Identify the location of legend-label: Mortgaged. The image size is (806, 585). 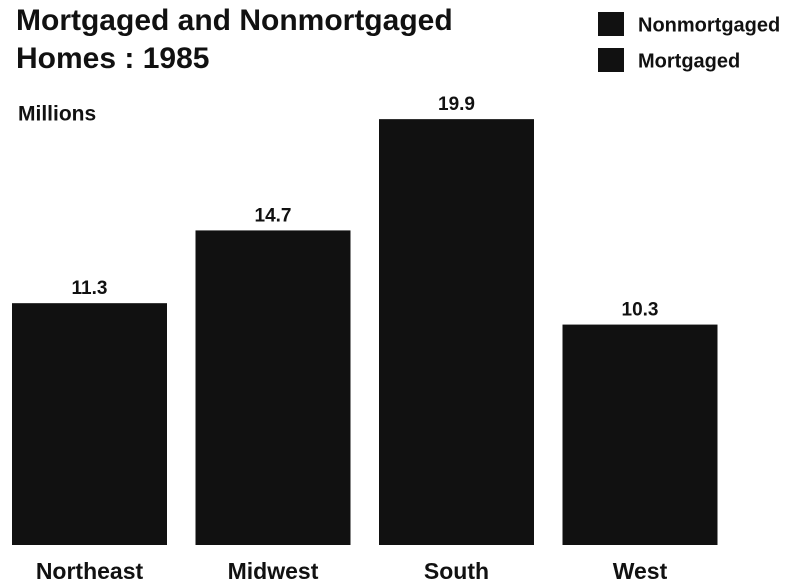
(689, 61).